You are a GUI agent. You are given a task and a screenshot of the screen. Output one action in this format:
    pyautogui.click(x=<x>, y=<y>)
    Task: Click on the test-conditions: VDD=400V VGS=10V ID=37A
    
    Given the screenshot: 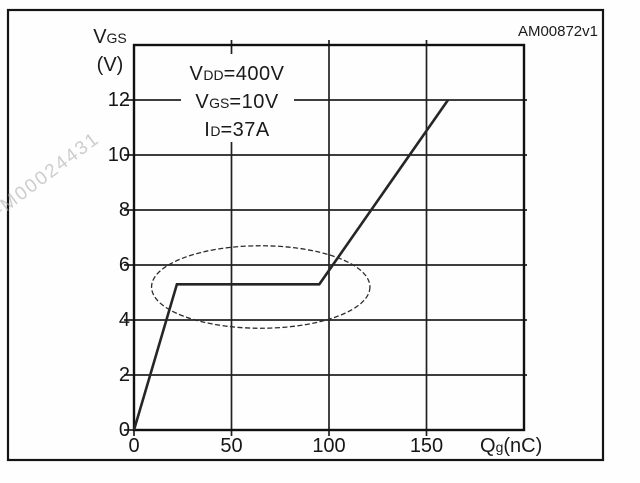 What is the action you would take?
    pyautogui.click(x=237, y=103)
    